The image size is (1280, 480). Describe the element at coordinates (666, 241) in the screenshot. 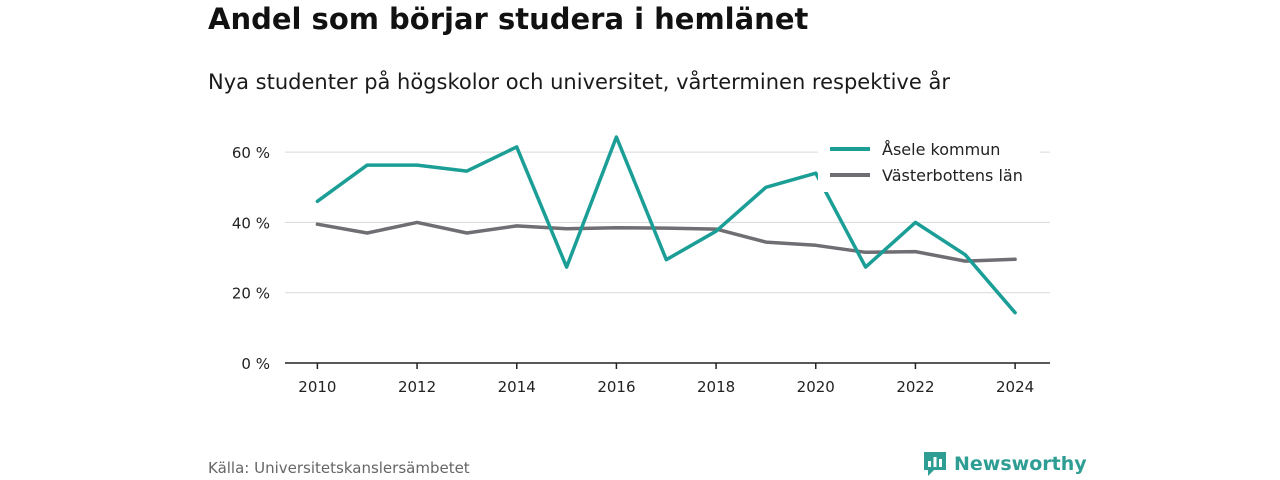

I see `series-line-västerbottens-län` at that location.